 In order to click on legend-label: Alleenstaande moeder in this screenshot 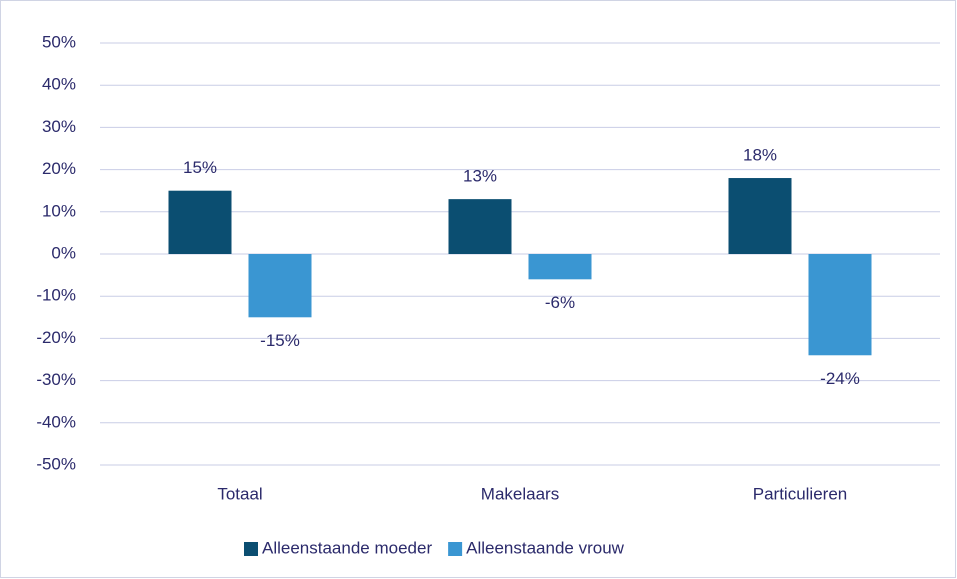, I will do `click(347, 547)`.